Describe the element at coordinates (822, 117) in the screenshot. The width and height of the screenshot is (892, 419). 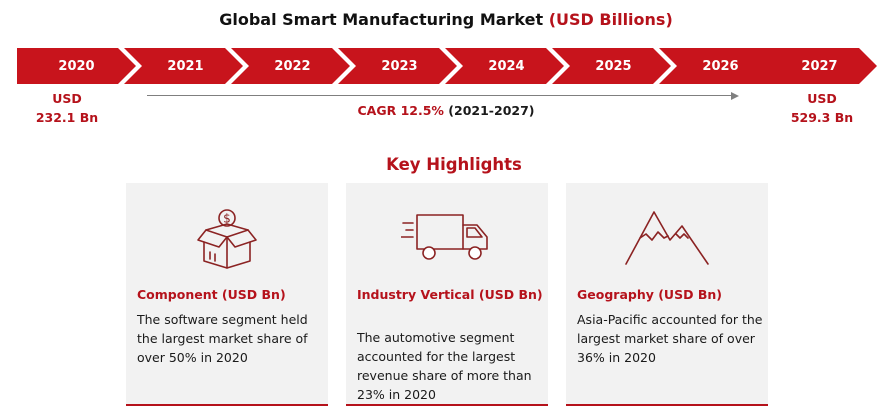
I see `end-value-amount: 529.3 Bn` at that location.